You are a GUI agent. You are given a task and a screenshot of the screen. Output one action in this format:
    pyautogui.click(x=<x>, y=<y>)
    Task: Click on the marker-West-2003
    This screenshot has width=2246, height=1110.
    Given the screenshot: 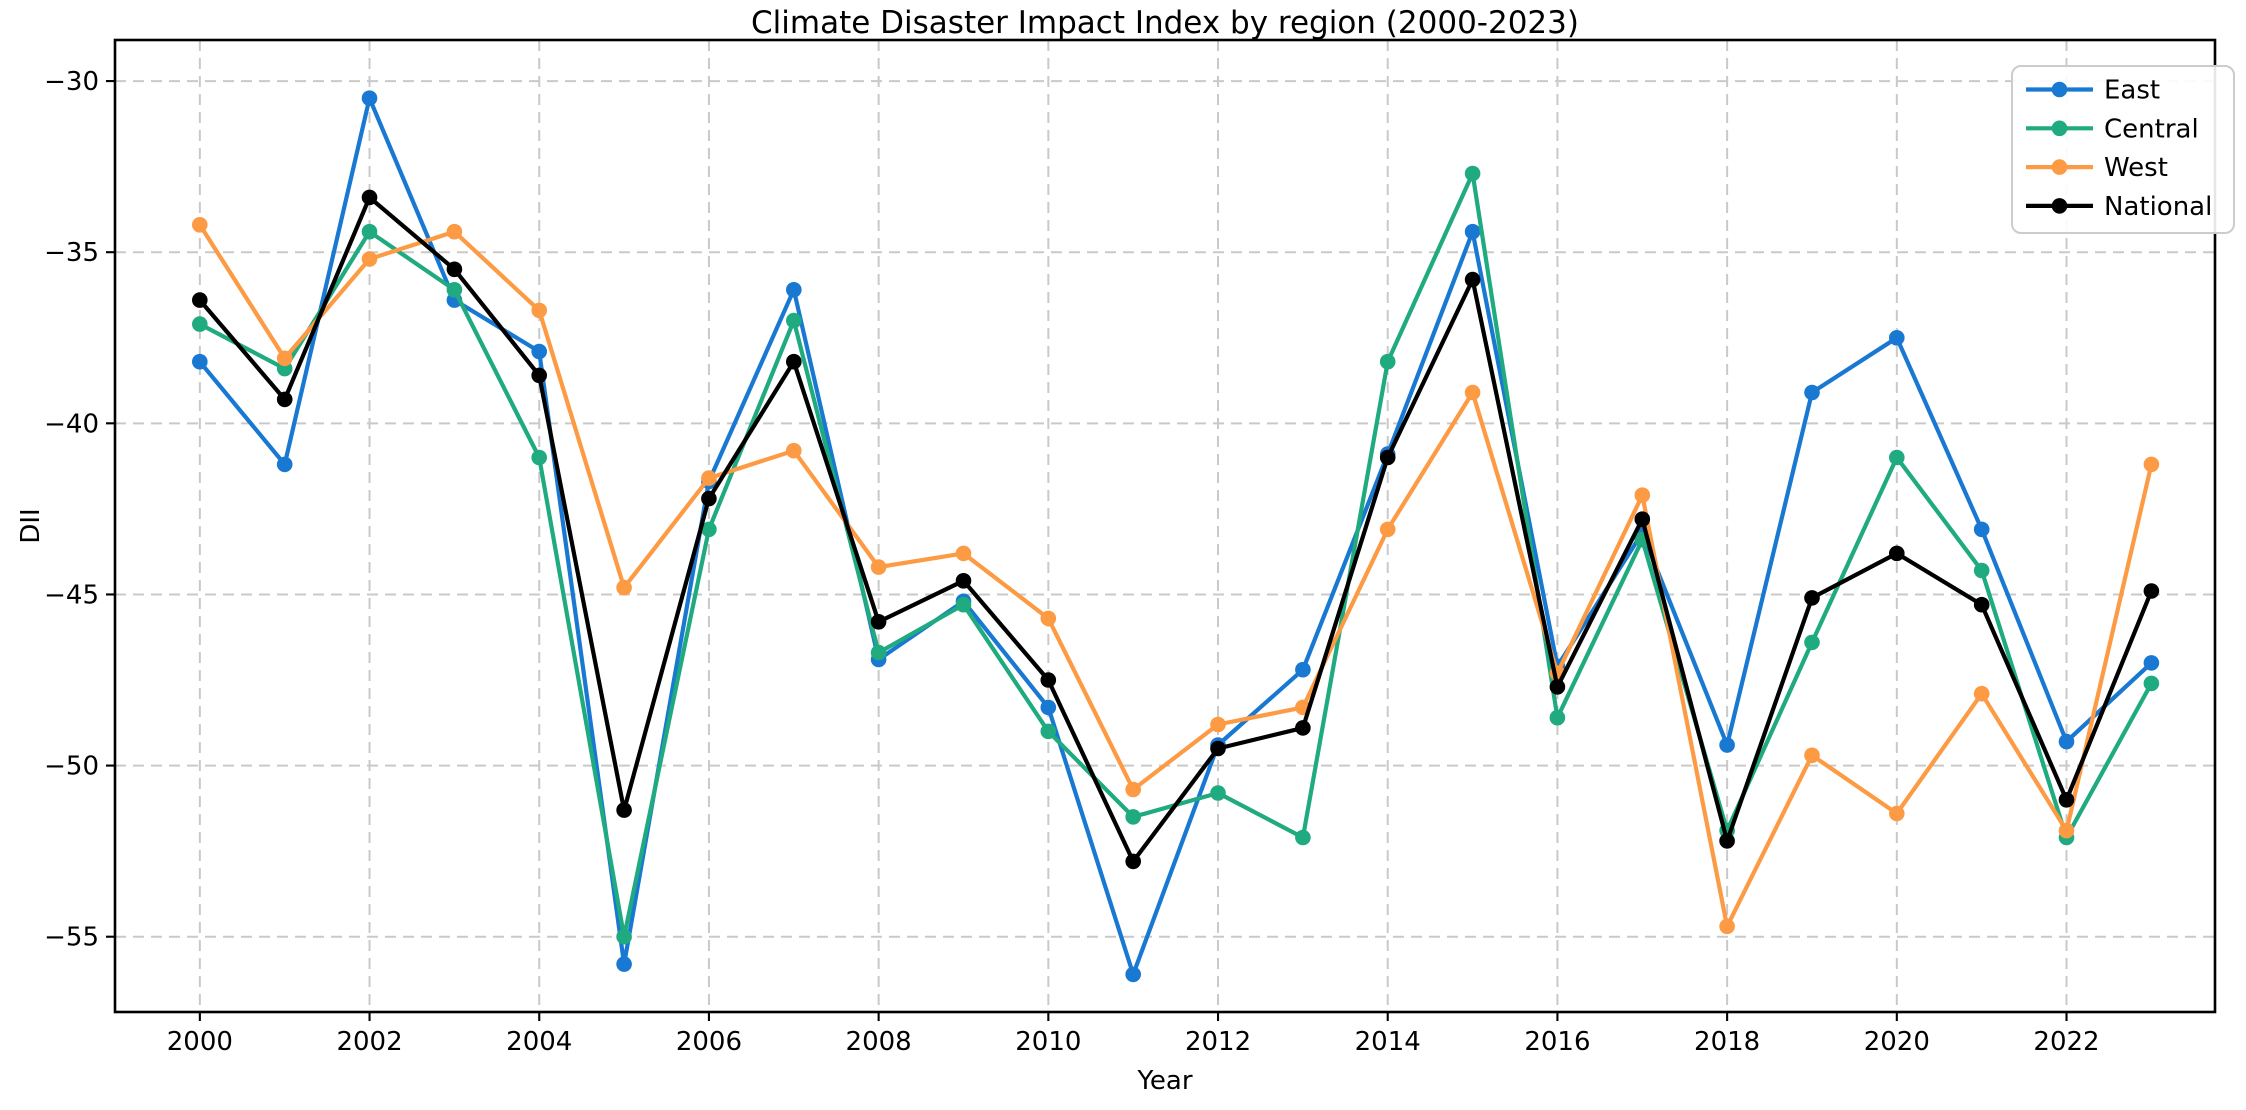 What is the action you would take?
    pyautogui.click(x=454, y=231)
    